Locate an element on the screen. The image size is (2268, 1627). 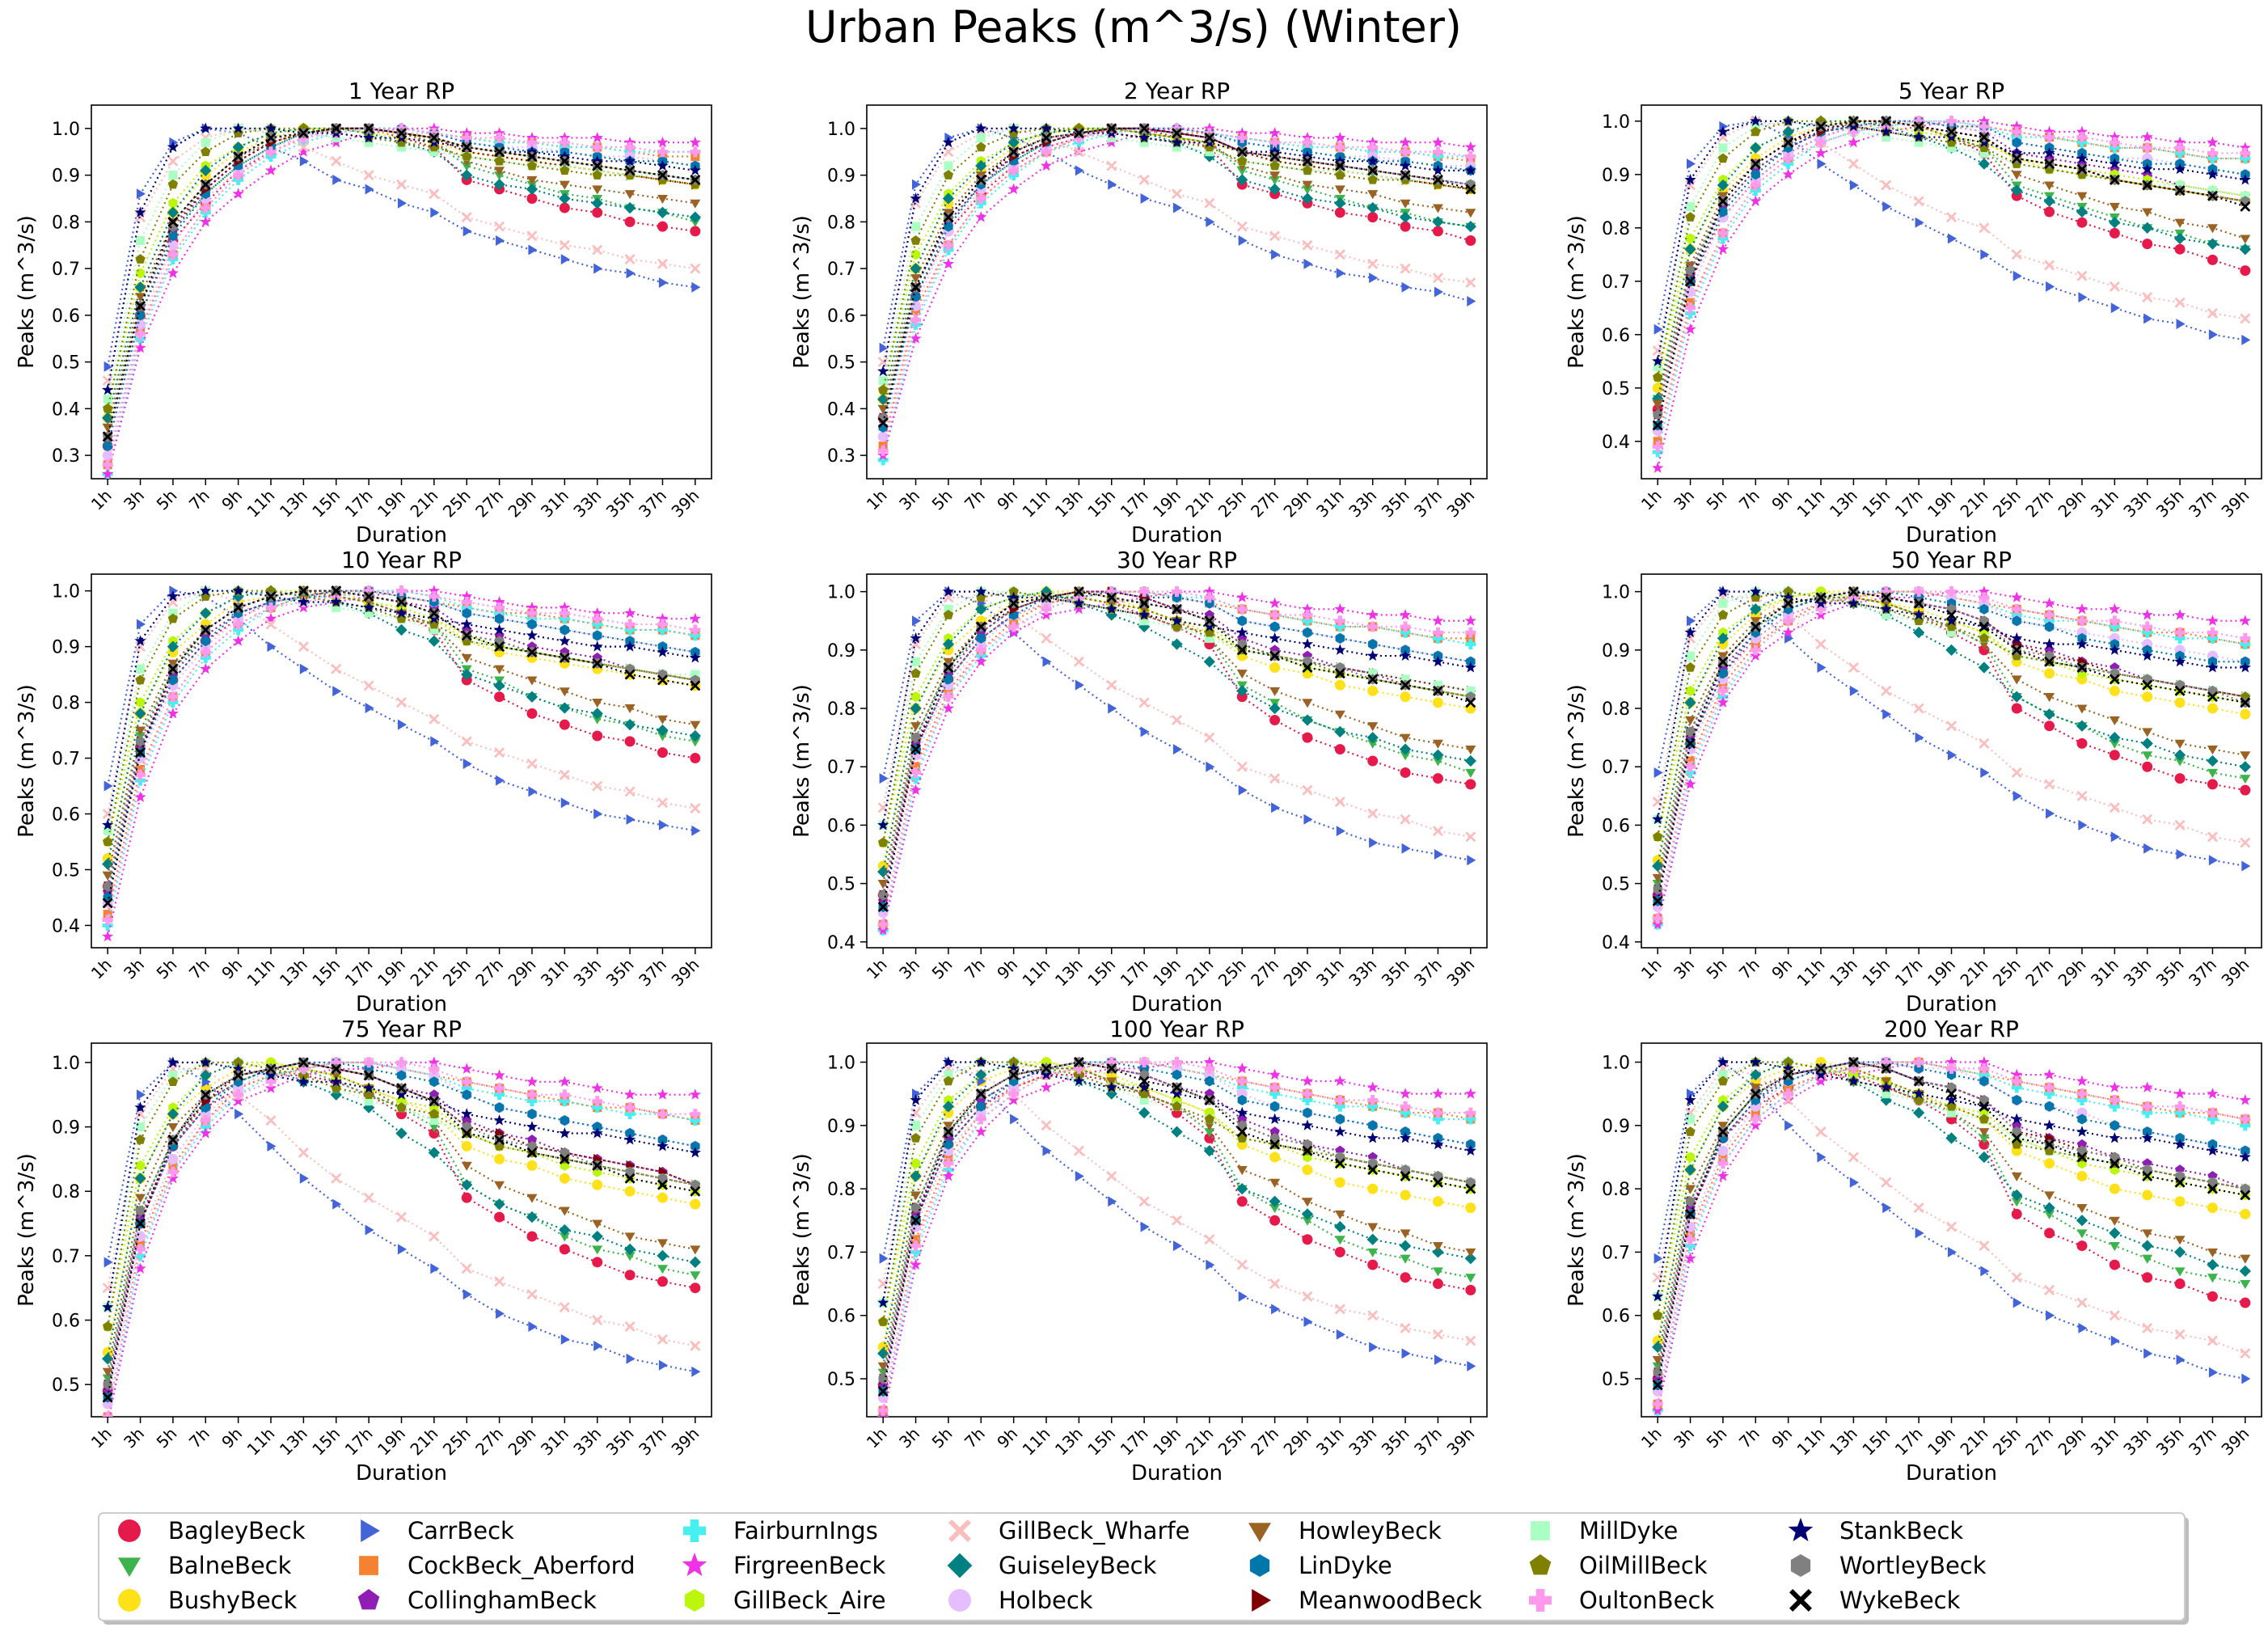
y-tick-label: 0.9 is located at coordinates (1616, 1127).